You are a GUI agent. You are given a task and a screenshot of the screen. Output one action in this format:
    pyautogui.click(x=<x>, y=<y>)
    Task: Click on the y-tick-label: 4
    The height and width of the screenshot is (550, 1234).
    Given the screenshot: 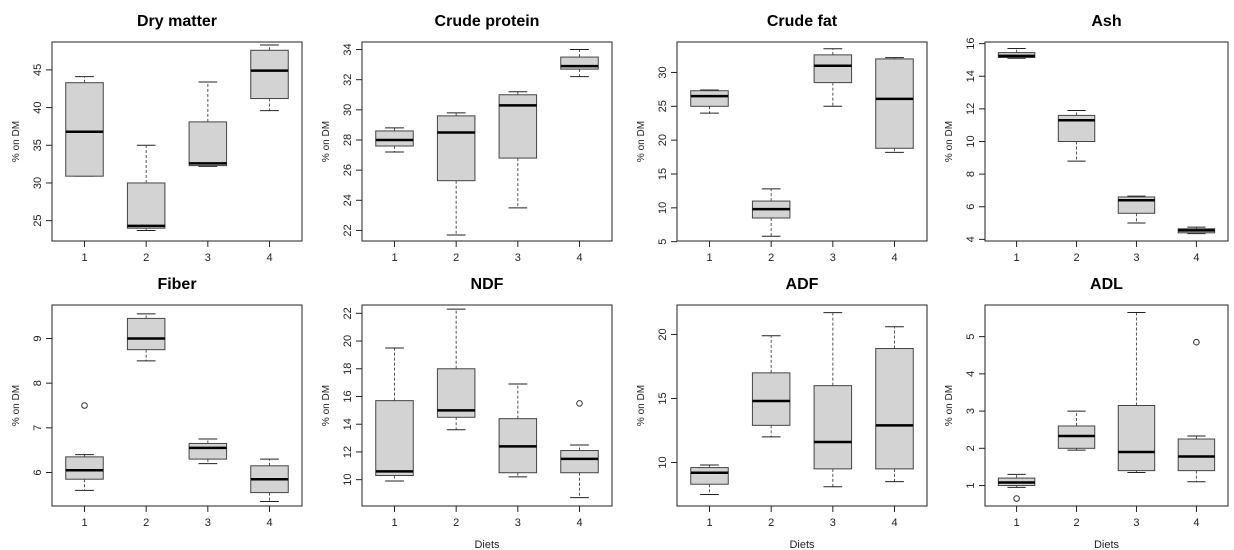 What is the action you would take?
    pyautogui.click(x=971, y=239)
    